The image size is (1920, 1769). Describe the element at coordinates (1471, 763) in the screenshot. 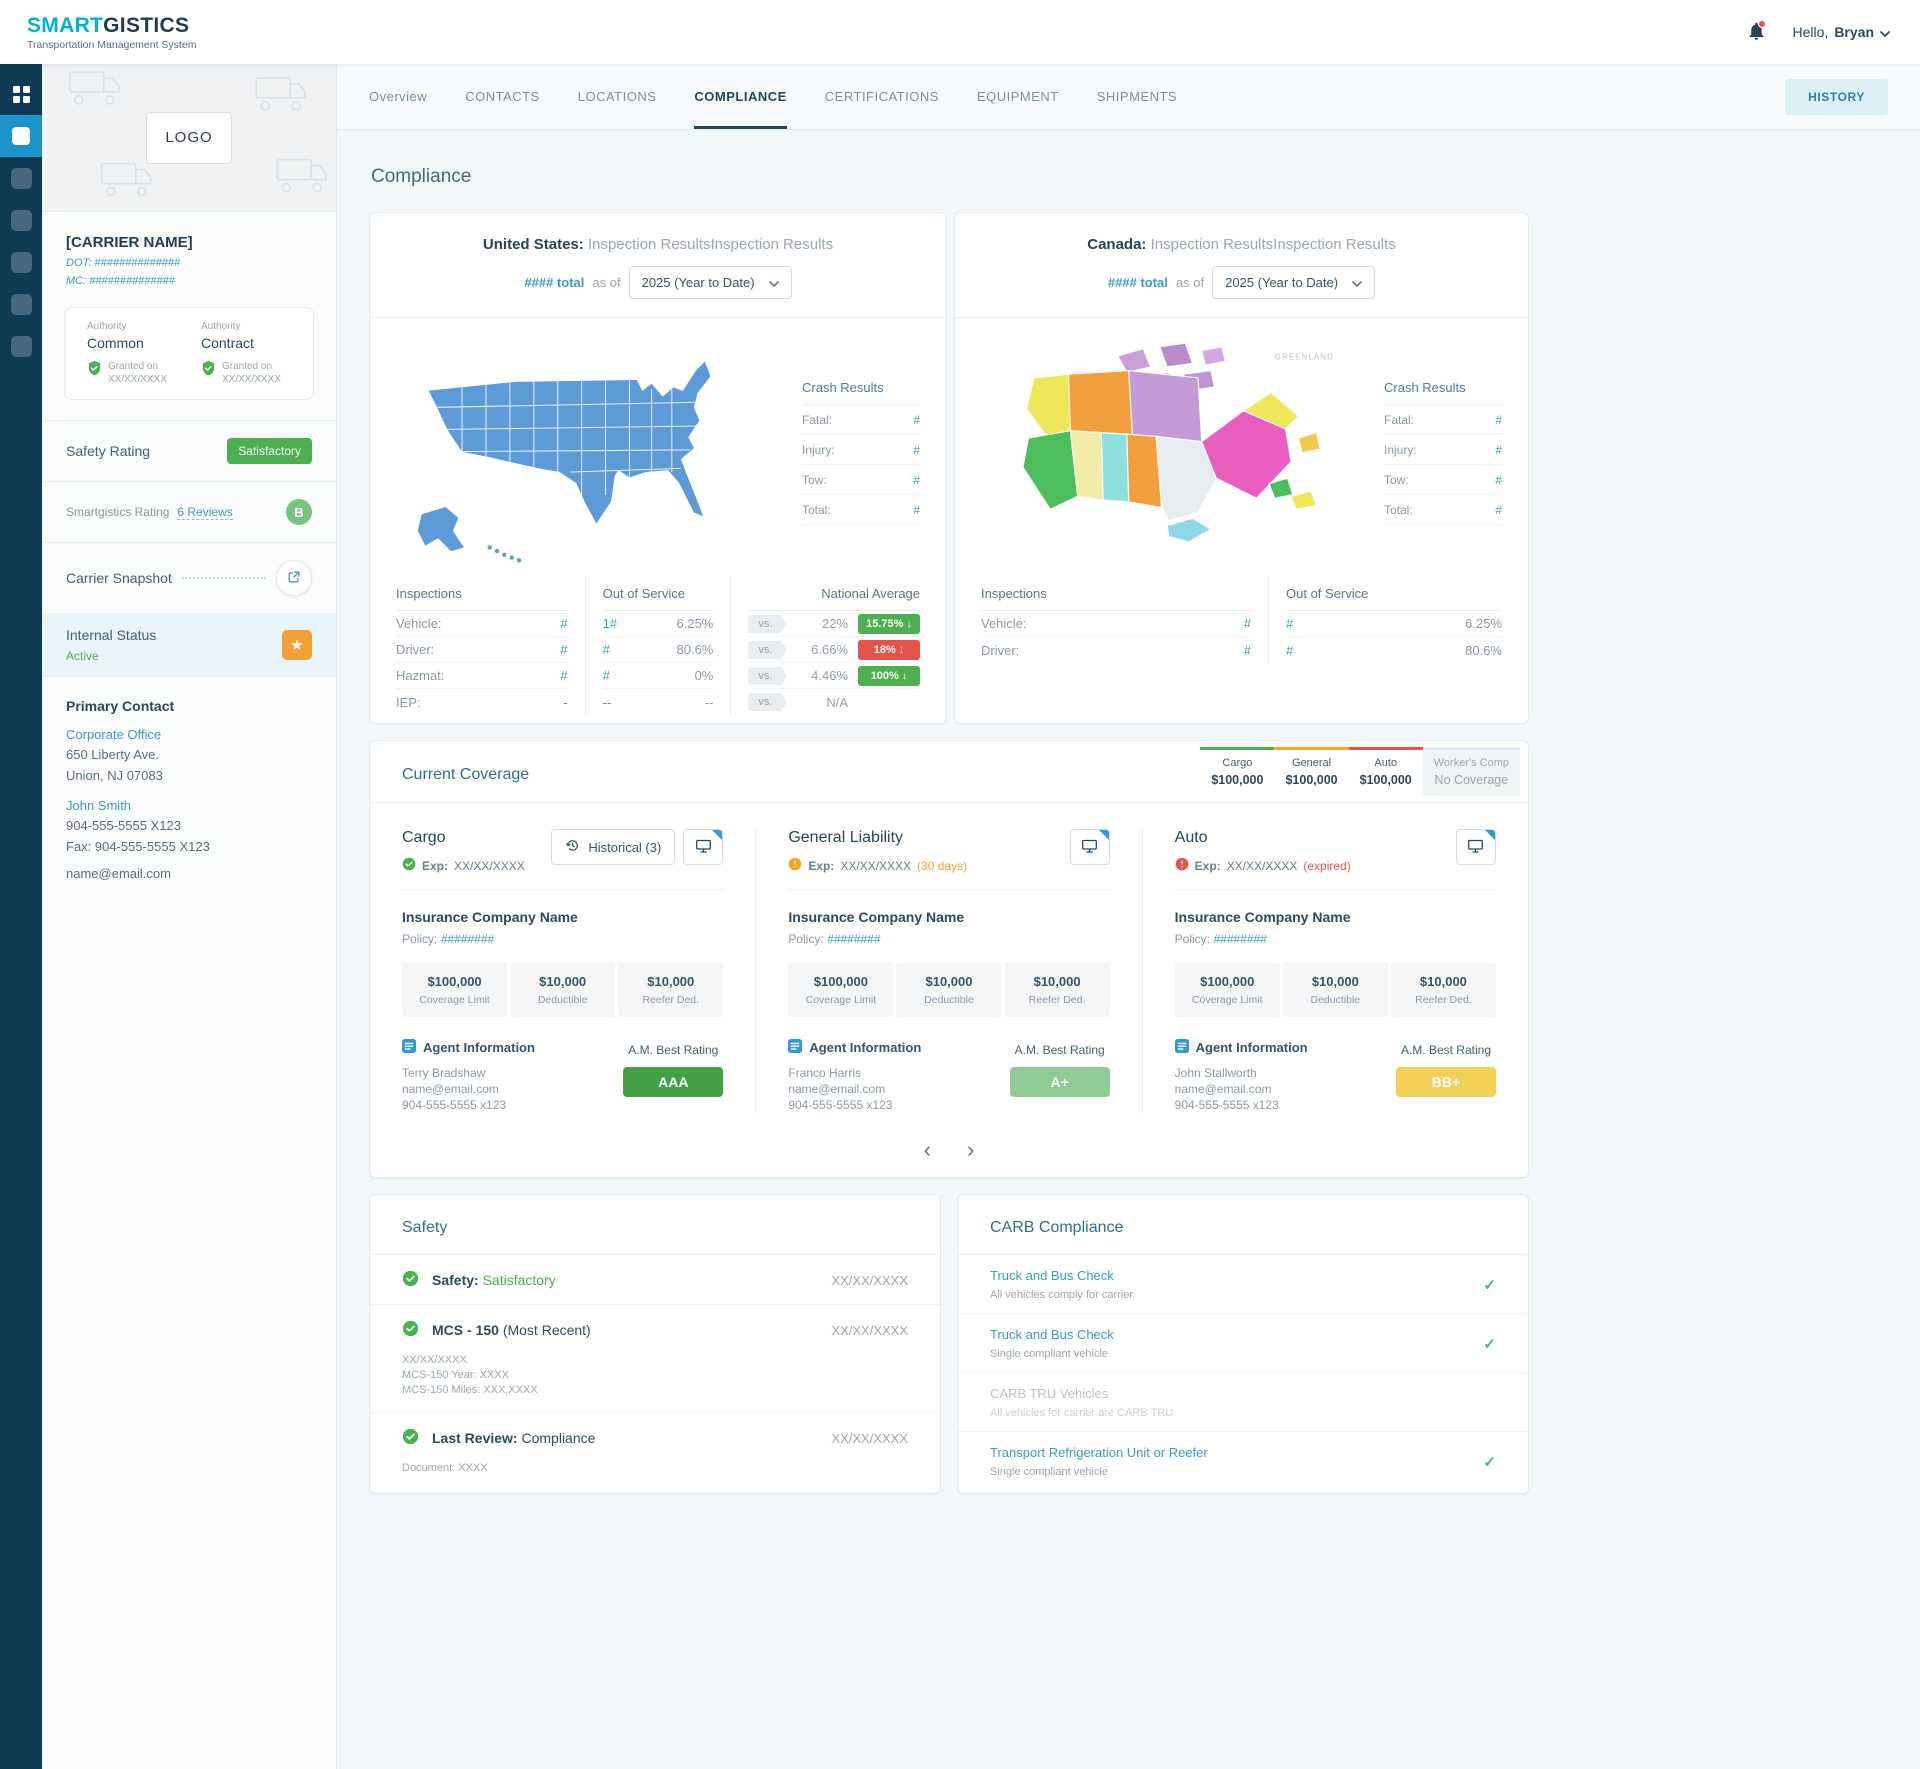

I see `summary-label: Worker's Comp` at that location.